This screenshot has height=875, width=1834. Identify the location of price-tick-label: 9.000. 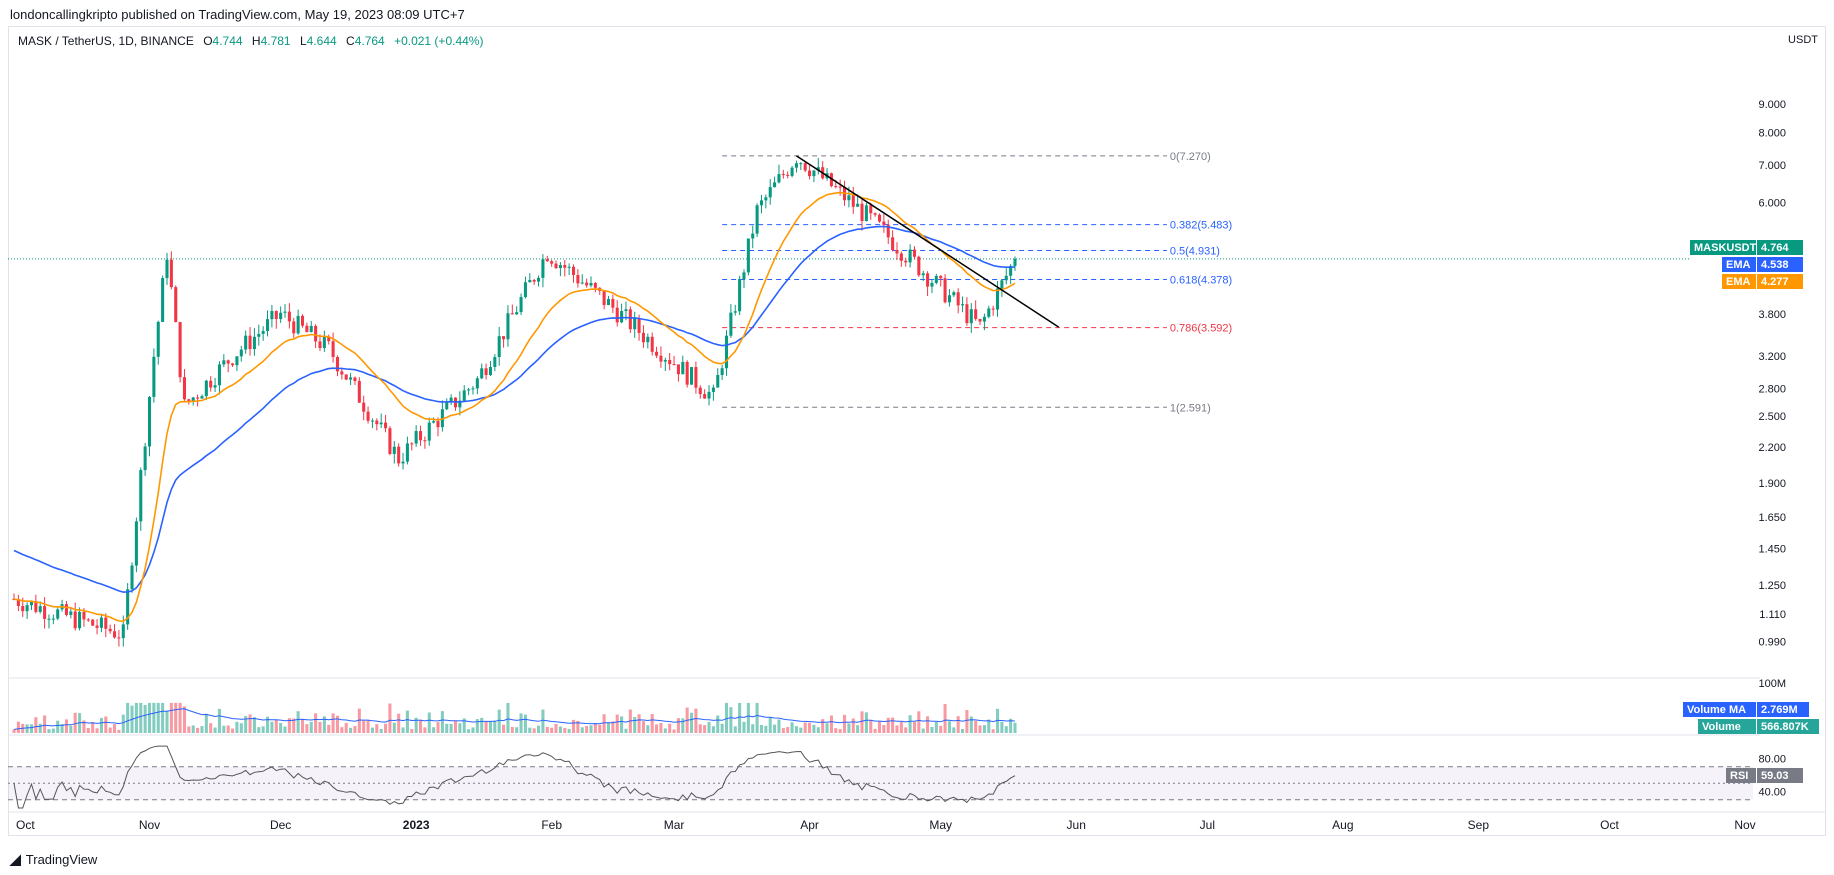
(1772, 105).